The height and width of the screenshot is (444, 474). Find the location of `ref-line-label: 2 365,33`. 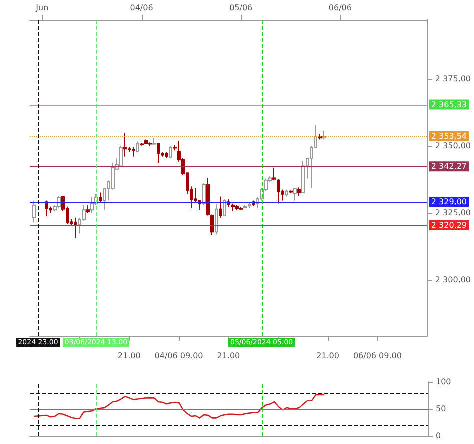

ref-line-label: 2 365,33 is located at coordinates (449, 105).